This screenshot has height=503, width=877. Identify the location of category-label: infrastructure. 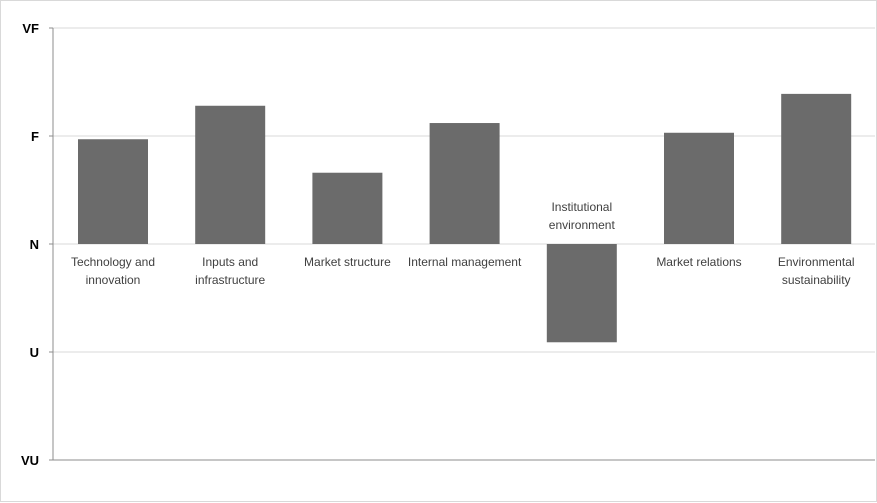
(230, 280).